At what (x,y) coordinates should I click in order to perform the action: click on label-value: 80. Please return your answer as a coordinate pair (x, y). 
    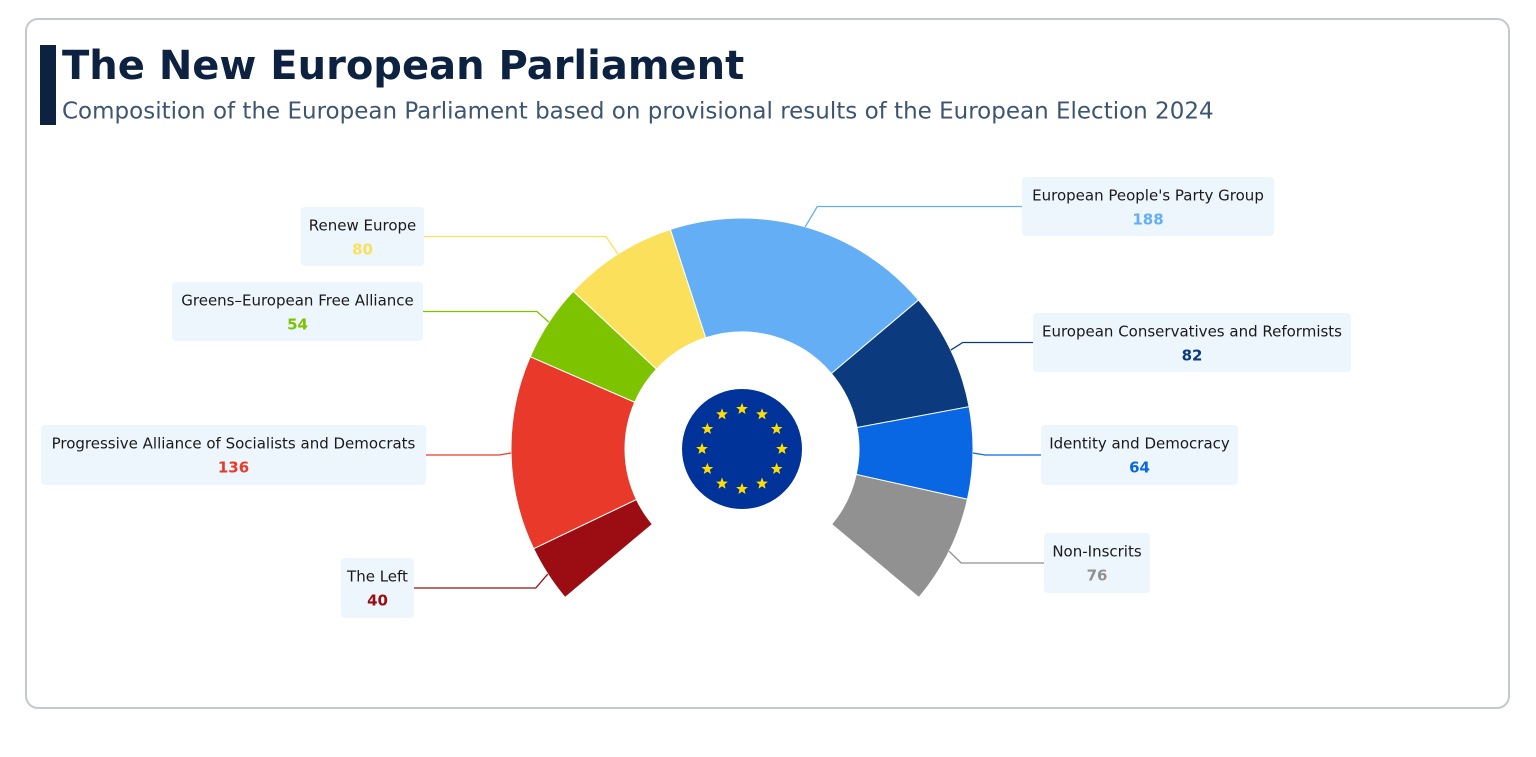
    Looking at the image, I should click on (362, 250).